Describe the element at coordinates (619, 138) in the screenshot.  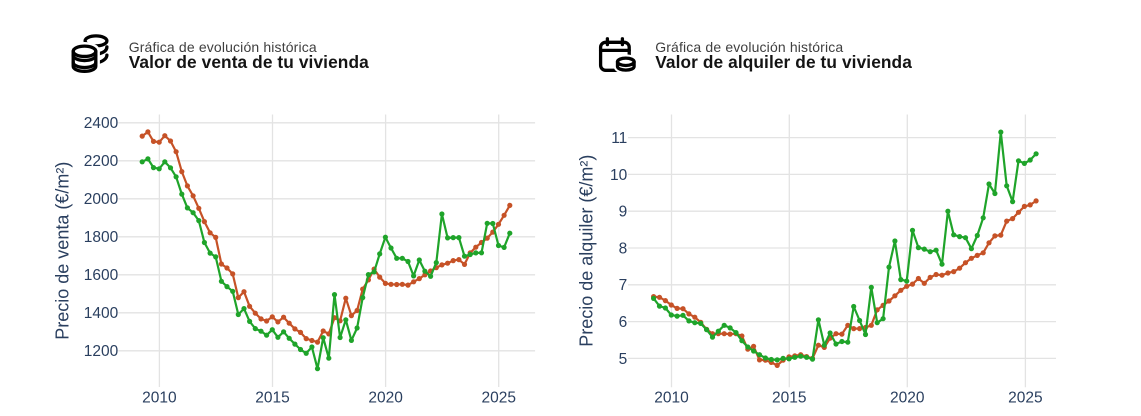
I see `svg-text: 11` at that location.